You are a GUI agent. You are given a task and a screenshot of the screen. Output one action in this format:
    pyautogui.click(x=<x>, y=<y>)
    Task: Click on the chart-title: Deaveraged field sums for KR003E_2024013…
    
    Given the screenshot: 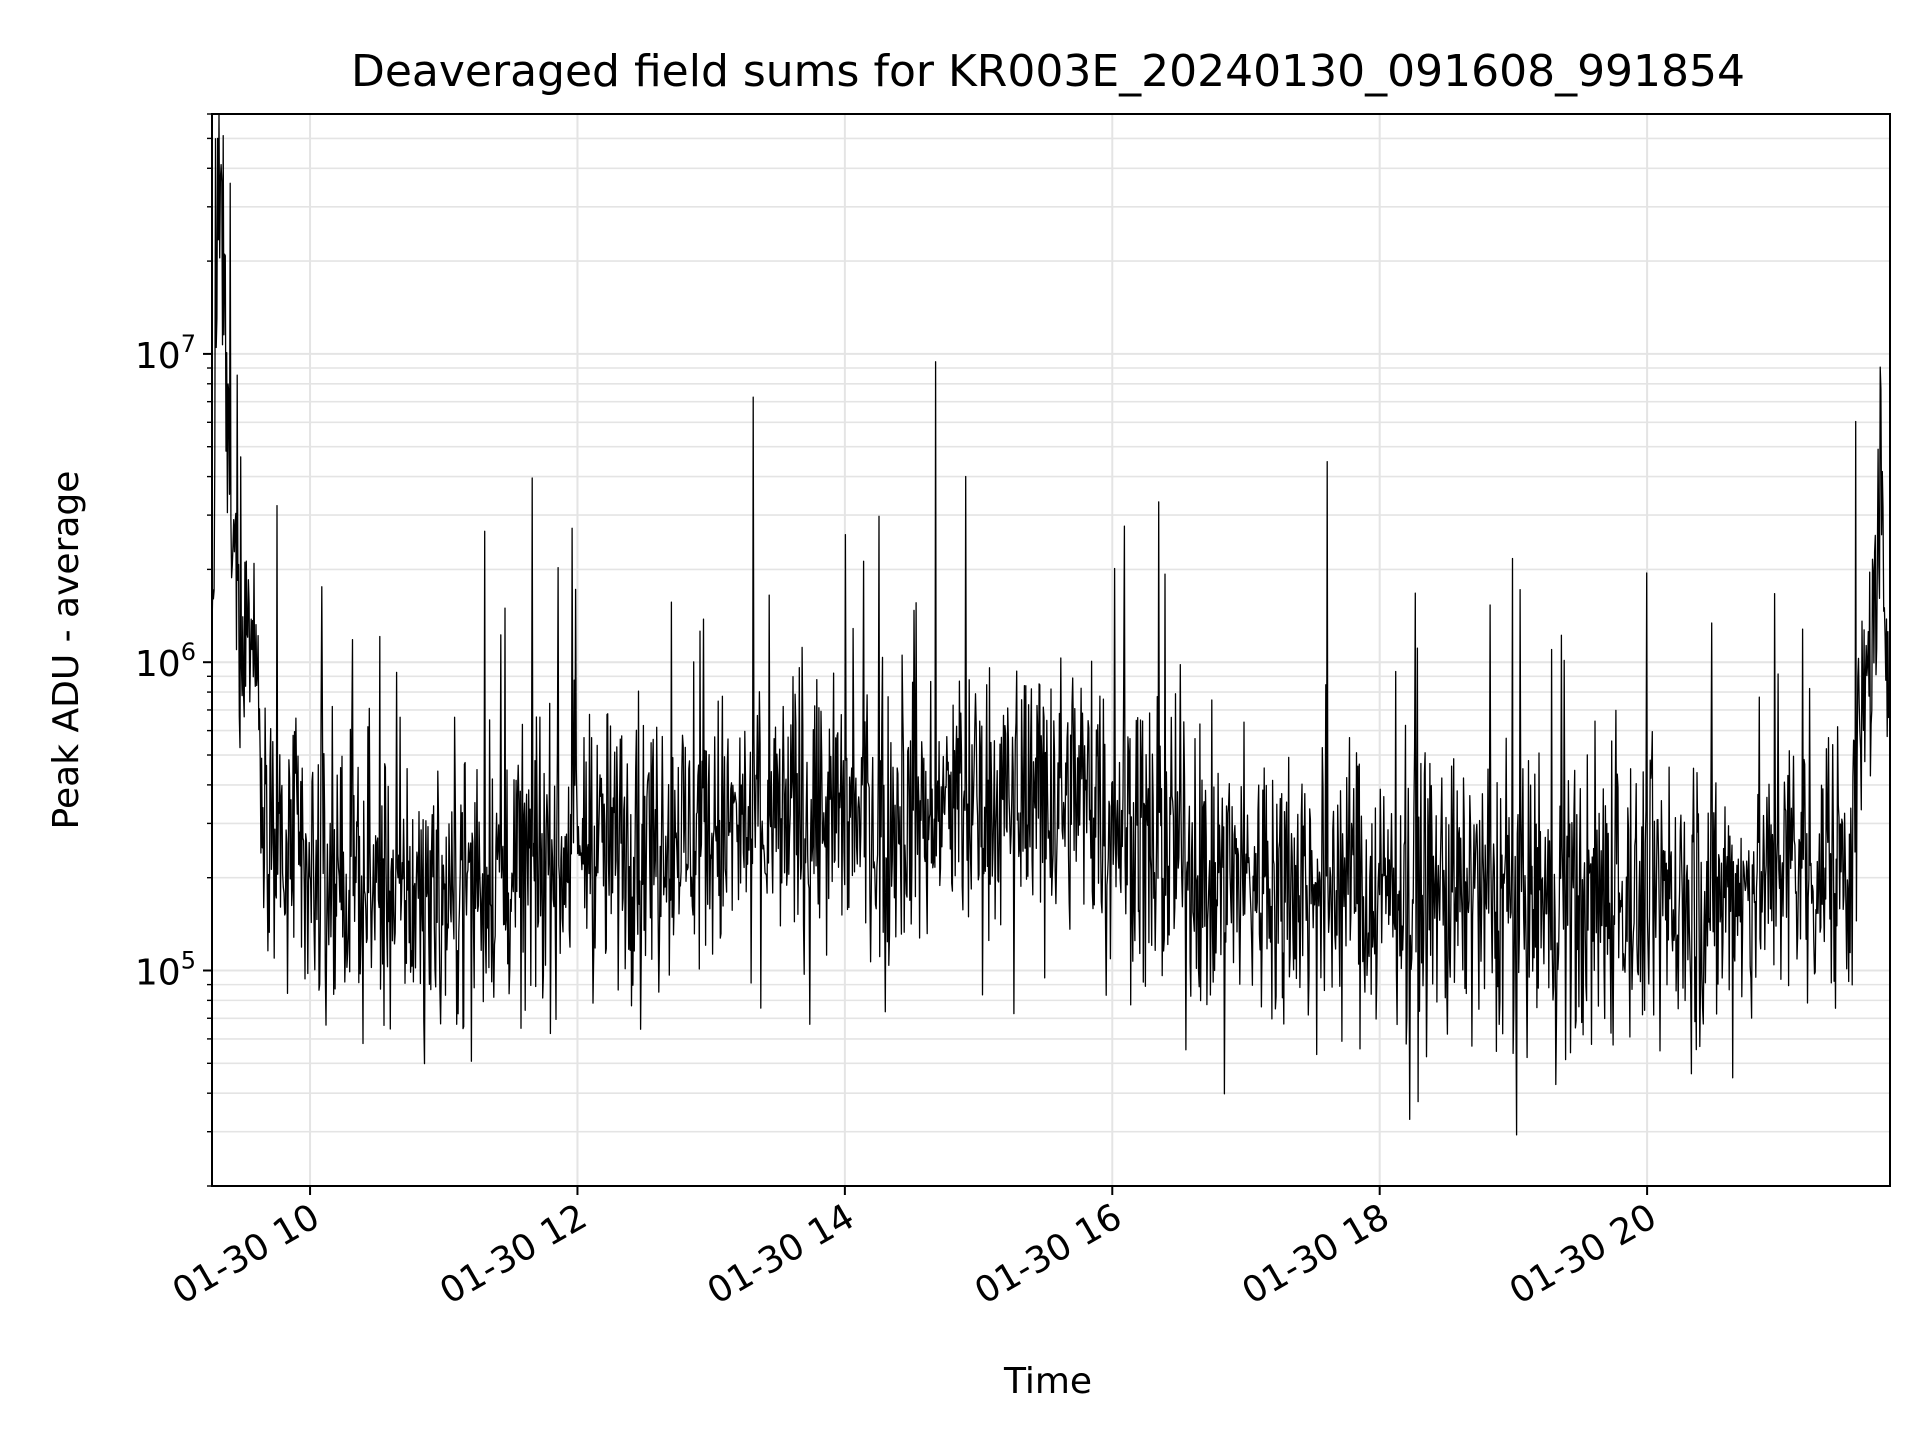 What is the action you would take?
    pyautogui.click(x=1048, y=71)
    